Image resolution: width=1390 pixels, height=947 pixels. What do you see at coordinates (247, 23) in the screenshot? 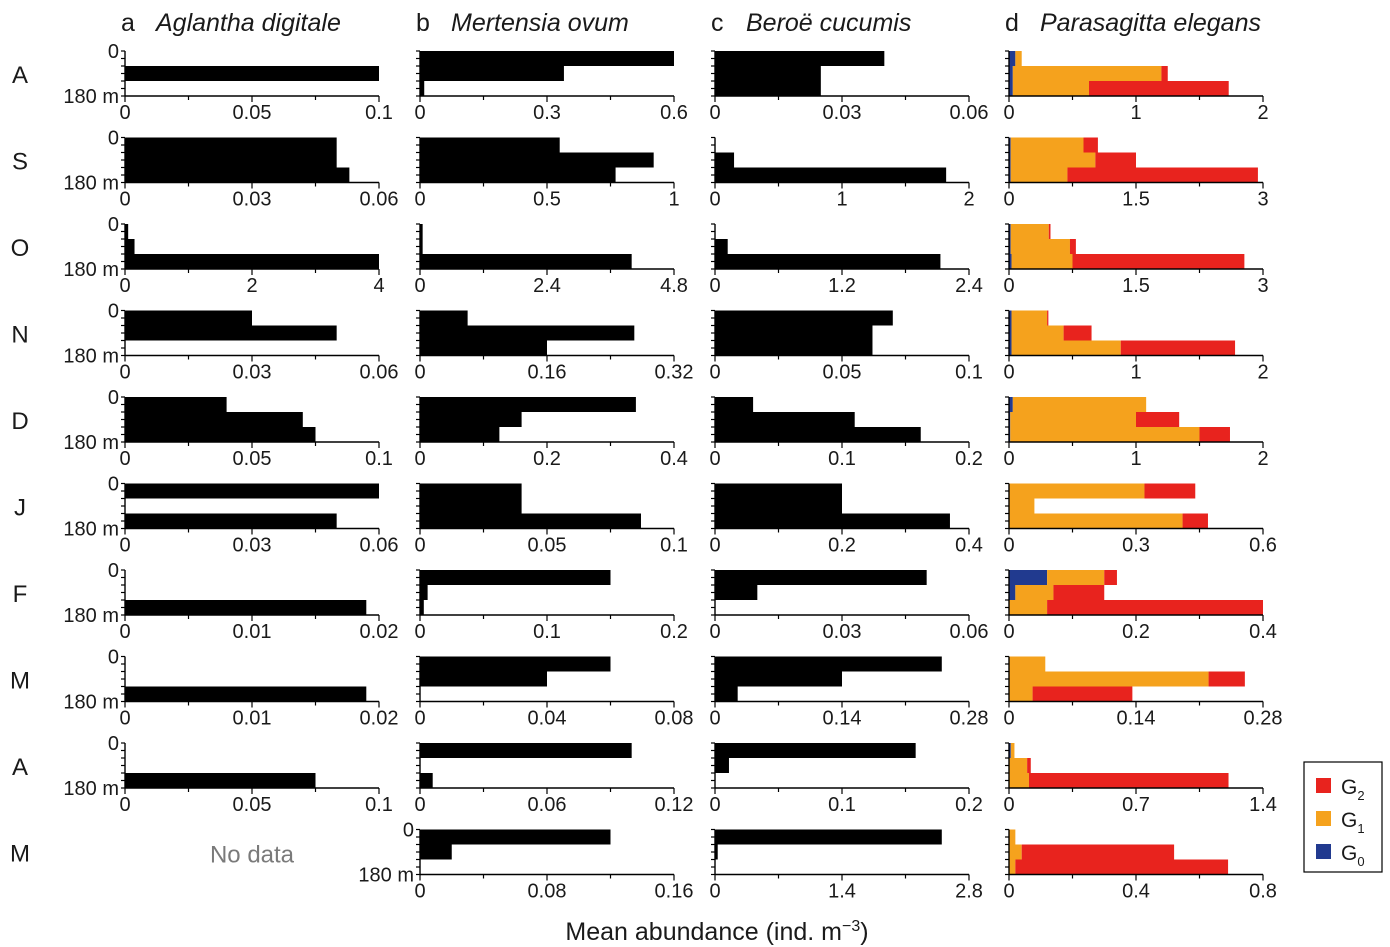
I see `panel-species-a: Aglantha digitale` at bounding box center [247, 23].